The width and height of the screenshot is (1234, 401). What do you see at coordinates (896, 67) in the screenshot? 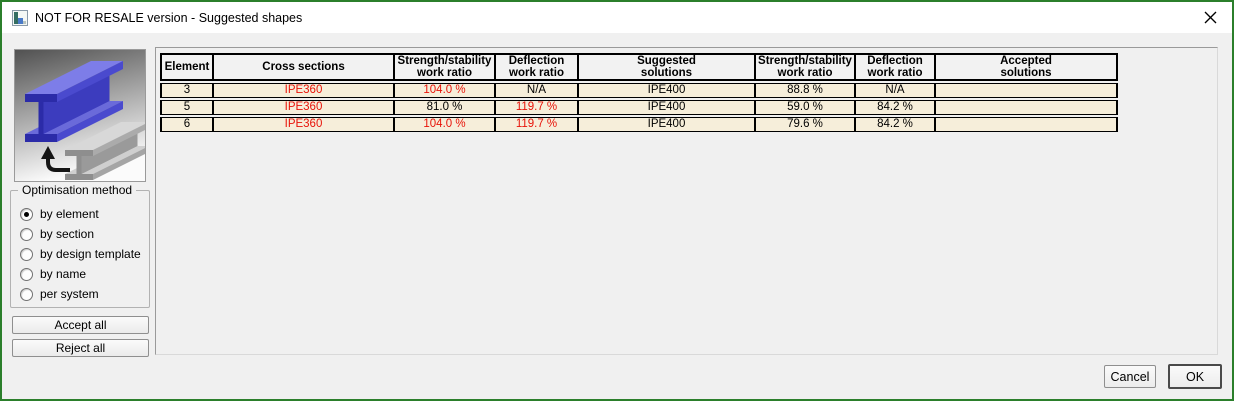
I see `column-header-deflection-work-ratio-2: Deflection work ratio` at bounding box center [896, 67].